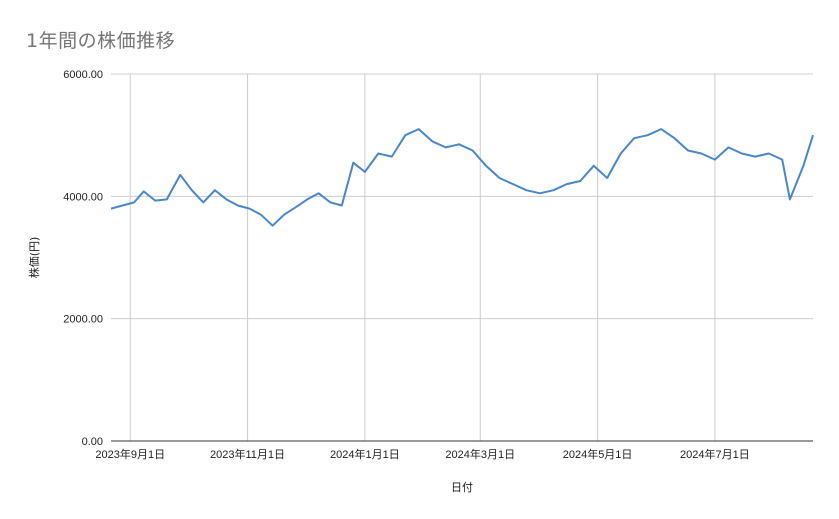 The width and height of the screenshot is (839, 519). I want to click on y-axis-label: 株価(円), so click(34, 258).